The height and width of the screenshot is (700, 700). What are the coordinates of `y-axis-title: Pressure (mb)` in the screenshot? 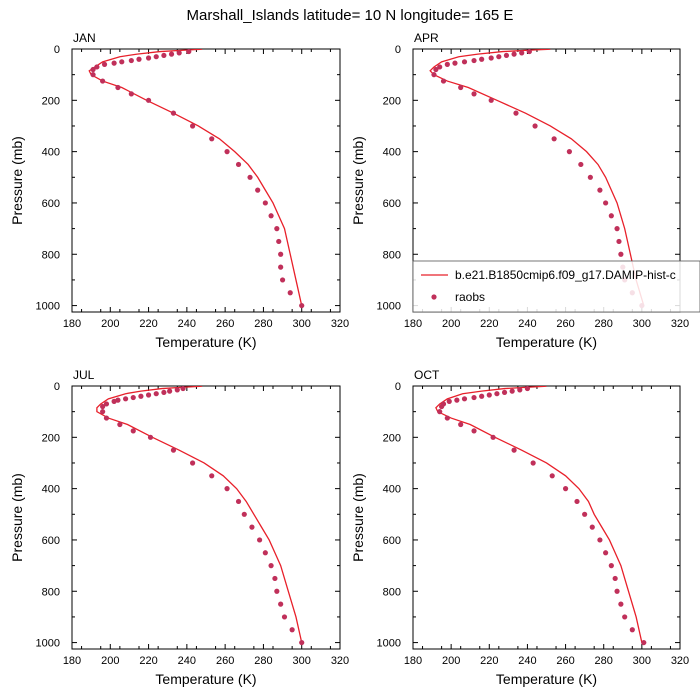 It's located at (358, 180).